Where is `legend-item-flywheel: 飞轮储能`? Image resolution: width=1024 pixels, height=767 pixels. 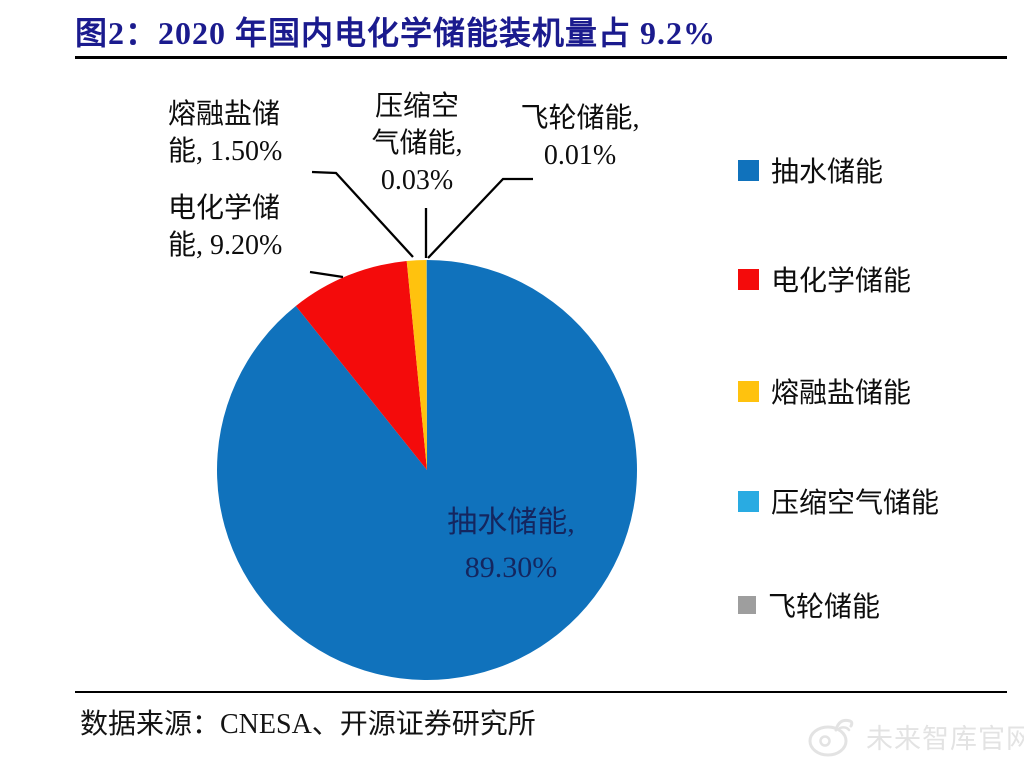
legend-item-flywheel: 飞轮储能 is located at coordinates (809, 605).